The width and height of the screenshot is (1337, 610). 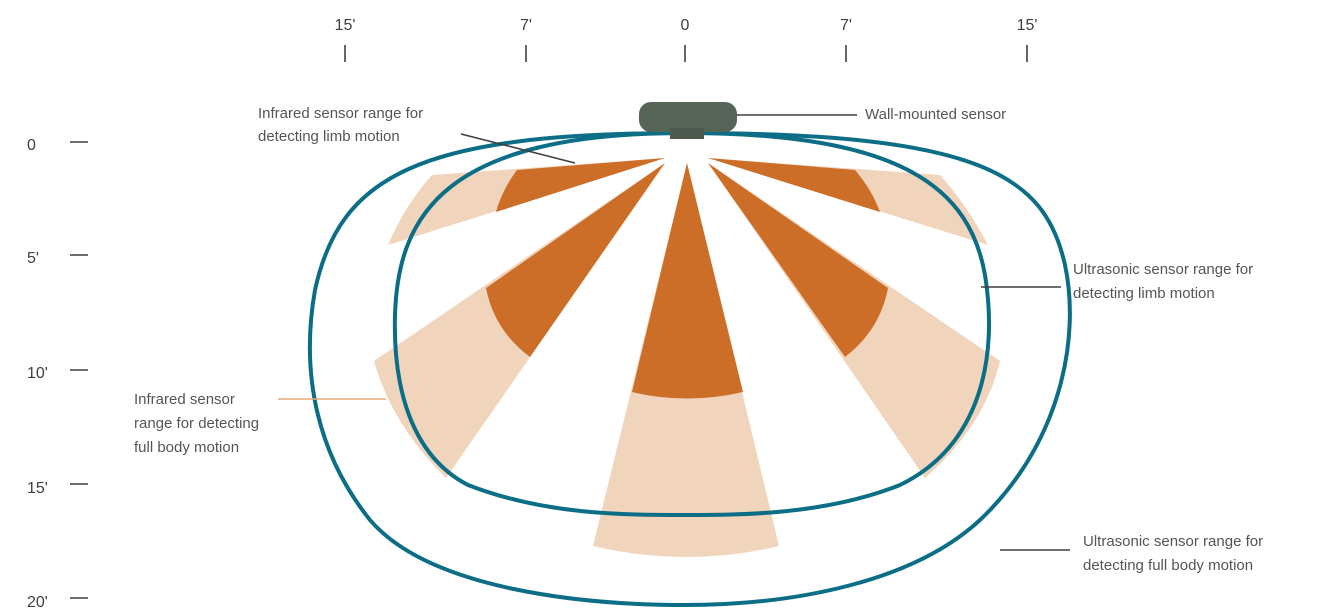 I want to click on ir-limb-wedge-right-upper, so click(x=794, y=185).